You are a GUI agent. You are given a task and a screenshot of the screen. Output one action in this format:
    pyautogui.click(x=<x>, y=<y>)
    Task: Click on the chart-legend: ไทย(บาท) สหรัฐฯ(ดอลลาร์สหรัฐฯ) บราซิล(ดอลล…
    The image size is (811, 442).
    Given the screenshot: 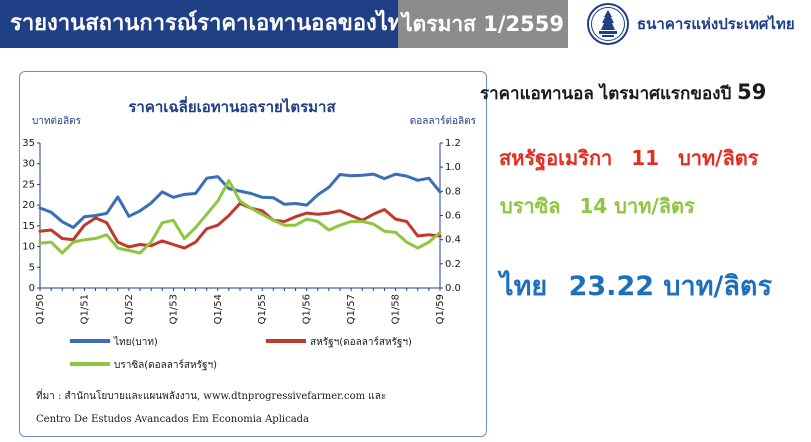 What is the action you would take?
    pyautogui.click(x=241, y=353)
    